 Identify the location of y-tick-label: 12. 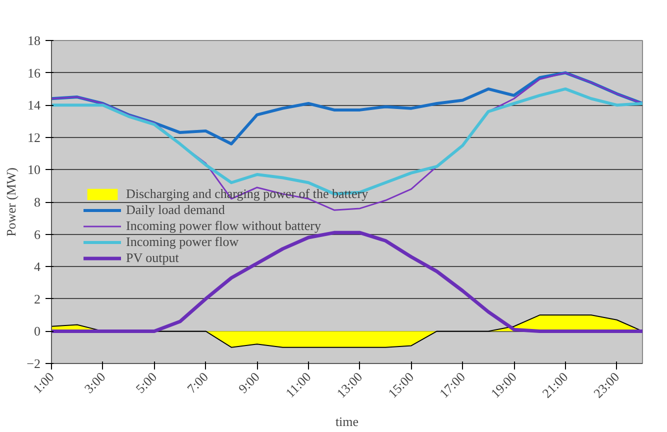
(34, 137).